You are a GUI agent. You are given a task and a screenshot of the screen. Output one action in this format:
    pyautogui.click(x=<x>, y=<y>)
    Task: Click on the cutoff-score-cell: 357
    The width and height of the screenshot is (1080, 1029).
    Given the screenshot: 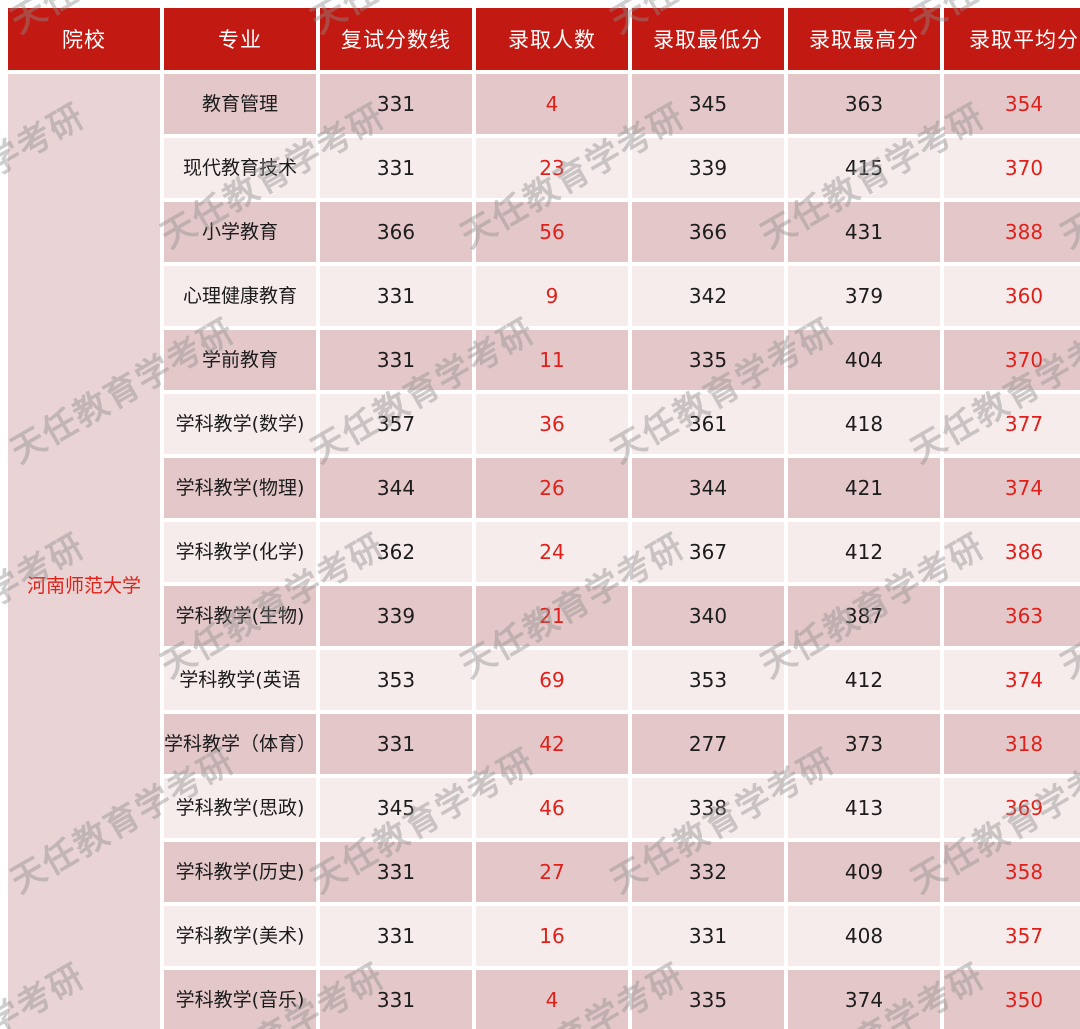 What is the action you would take?
    pyautogui.click(x=396, y=424)
    